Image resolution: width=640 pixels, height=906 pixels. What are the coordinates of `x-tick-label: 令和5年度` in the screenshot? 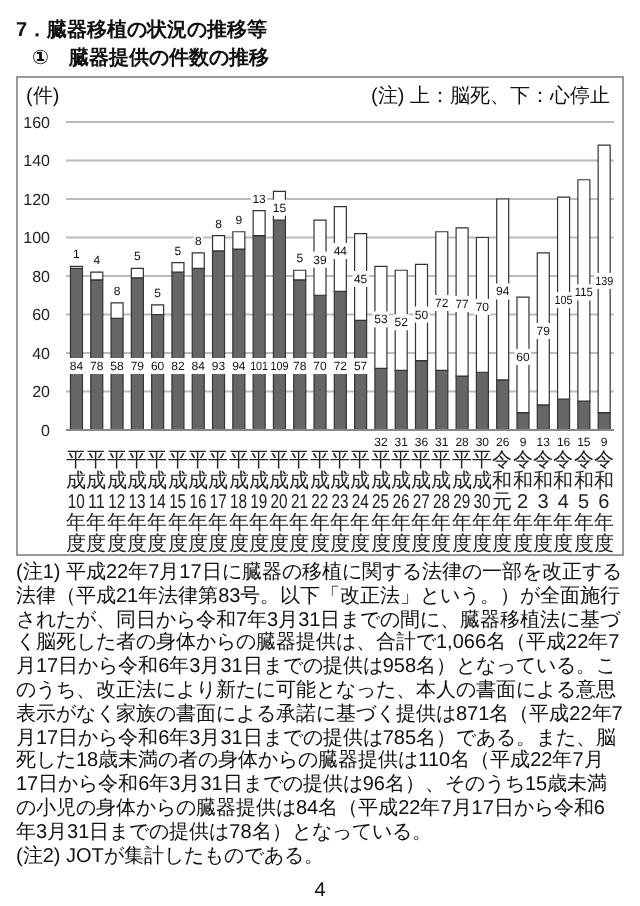 It's located at (583, 502).